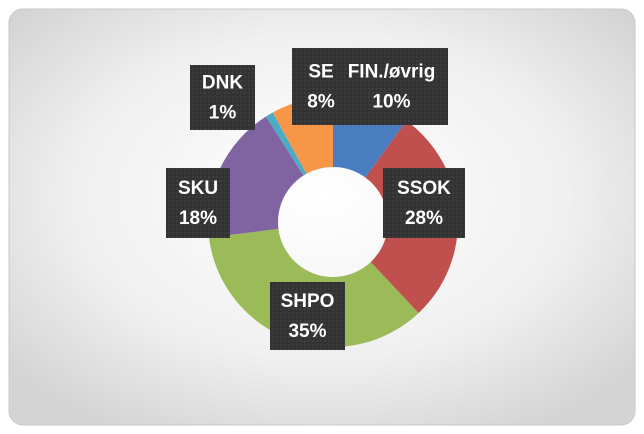 The width and height of the screenshot is (644, 434). Describe the element at coordinates (424, 188) in the screenshot. I see `category-label: SSOK` at that location.